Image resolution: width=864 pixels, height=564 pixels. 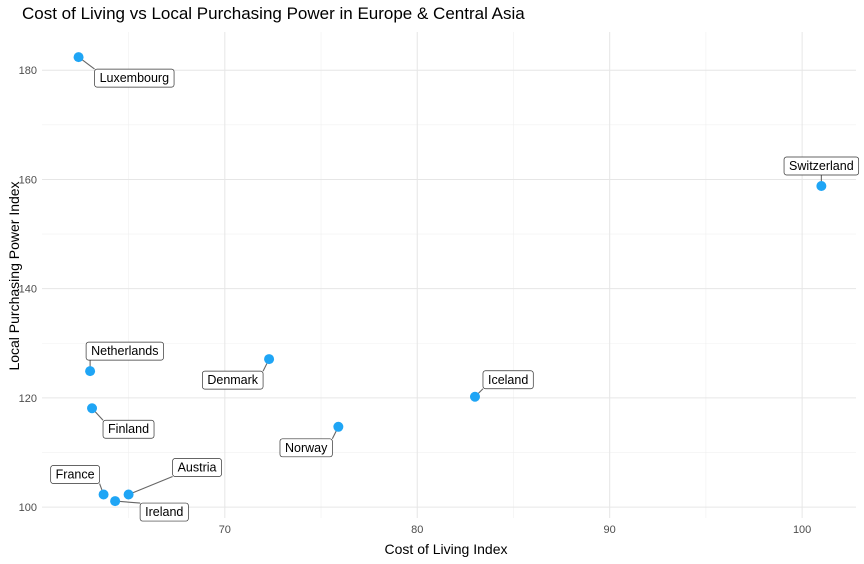 I want to click on label-luxembourg: Luxembourg, so click(x=134, y=78).